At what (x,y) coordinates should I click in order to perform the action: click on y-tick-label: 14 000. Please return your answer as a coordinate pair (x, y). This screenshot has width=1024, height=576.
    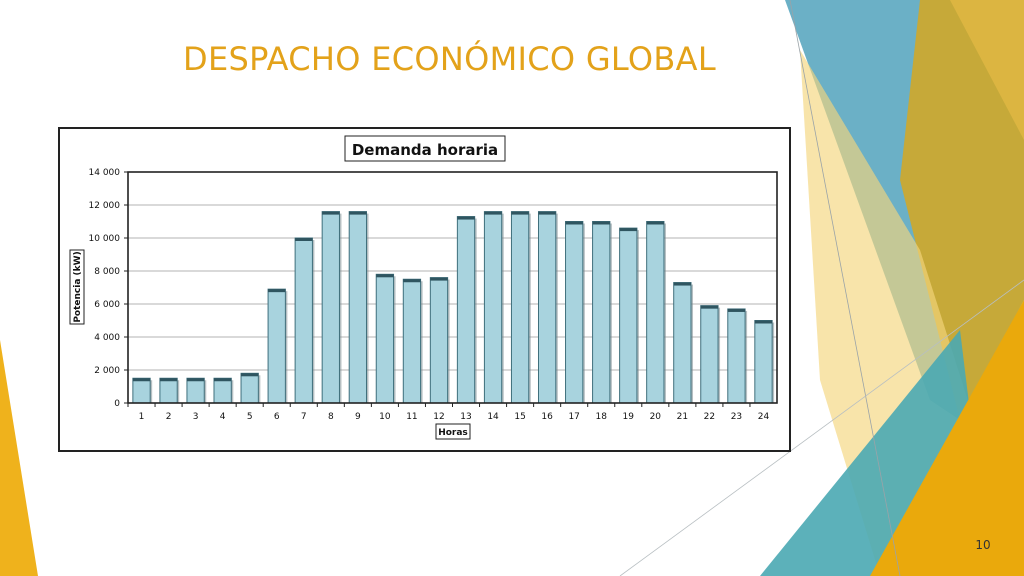
    Looking at the image, I should click on (105, 173).